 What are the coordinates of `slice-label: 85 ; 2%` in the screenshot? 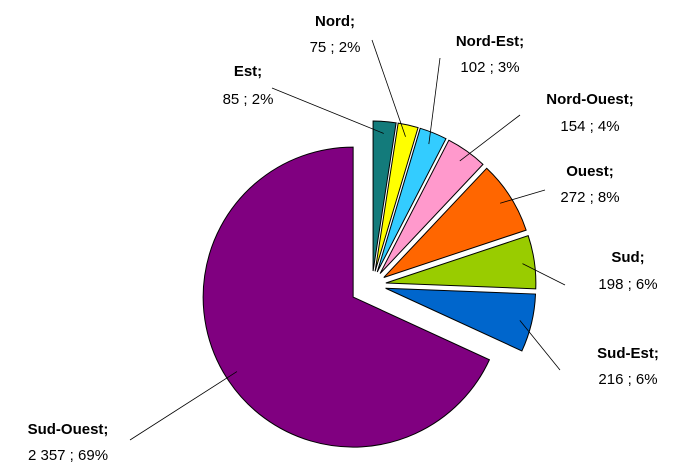 It's located at (248, 99).